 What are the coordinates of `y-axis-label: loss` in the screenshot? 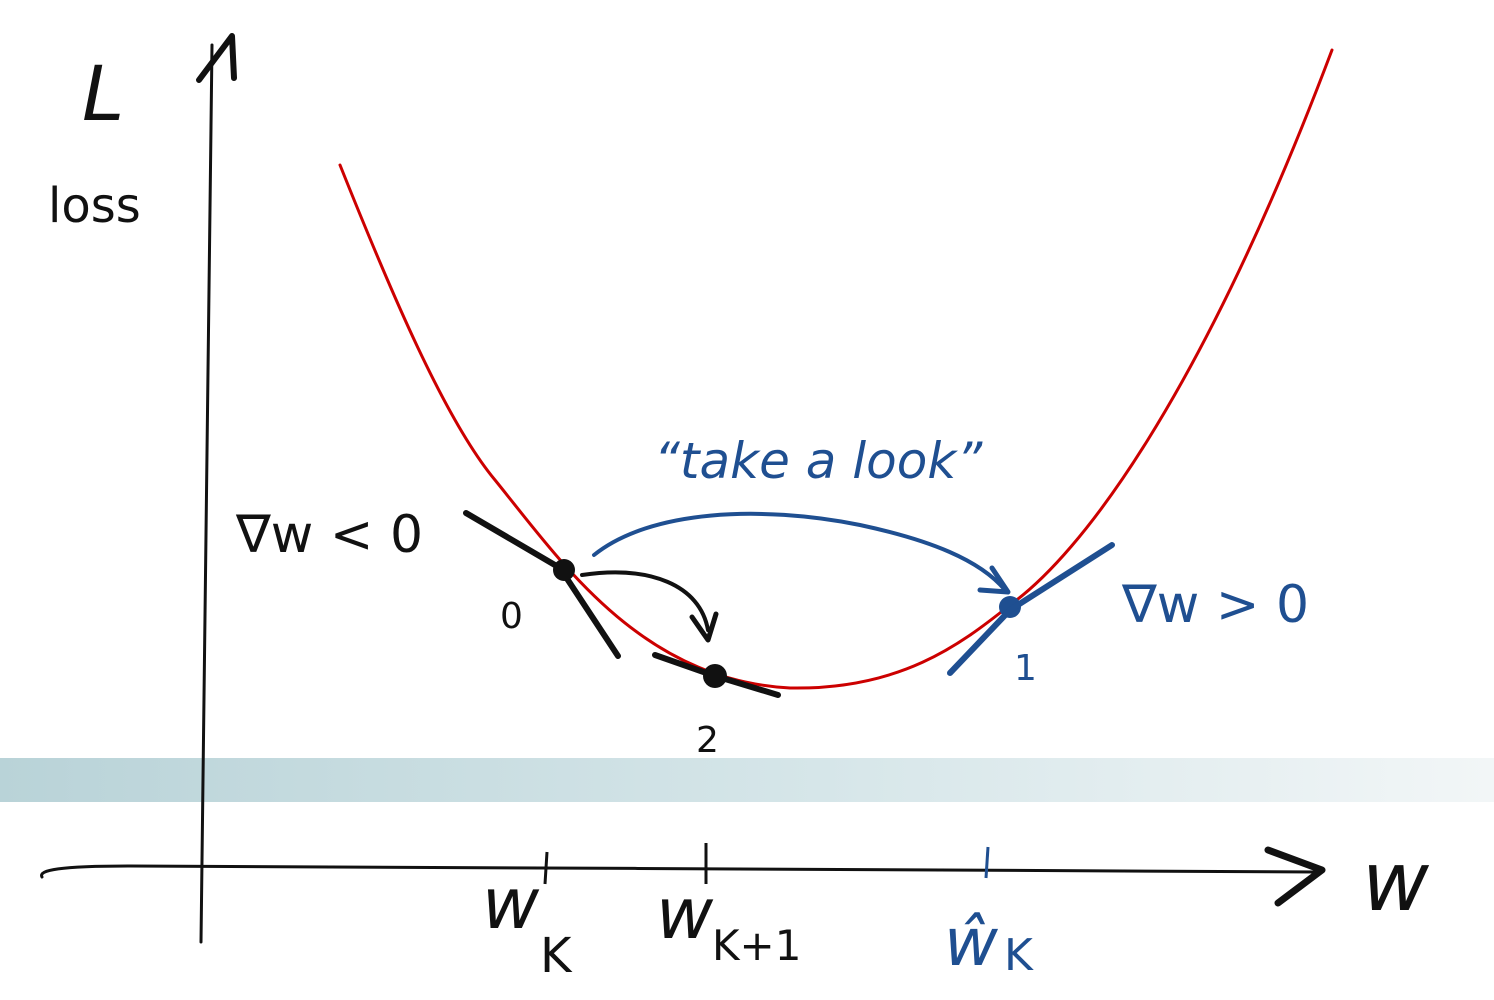 It's located at (94, 206).